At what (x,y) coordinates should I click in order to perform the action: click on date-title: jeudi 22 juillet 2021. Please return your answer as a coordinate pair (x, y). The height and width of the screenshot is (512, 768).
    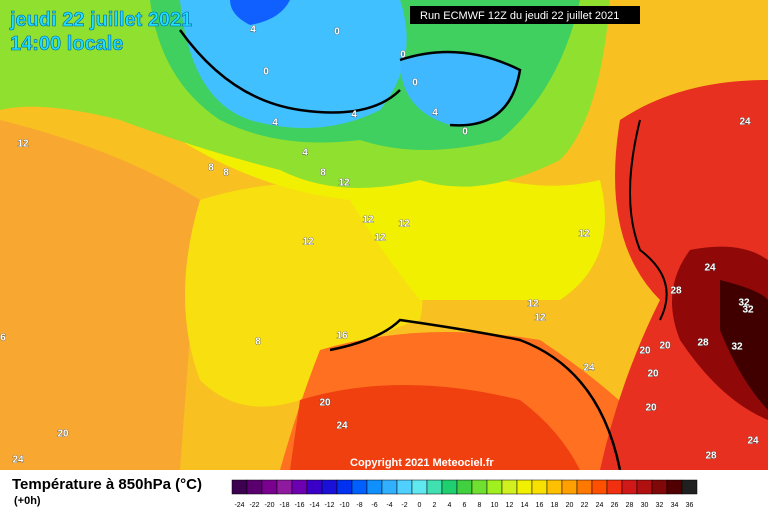
    Looking at the image, I should click on (100, 20).